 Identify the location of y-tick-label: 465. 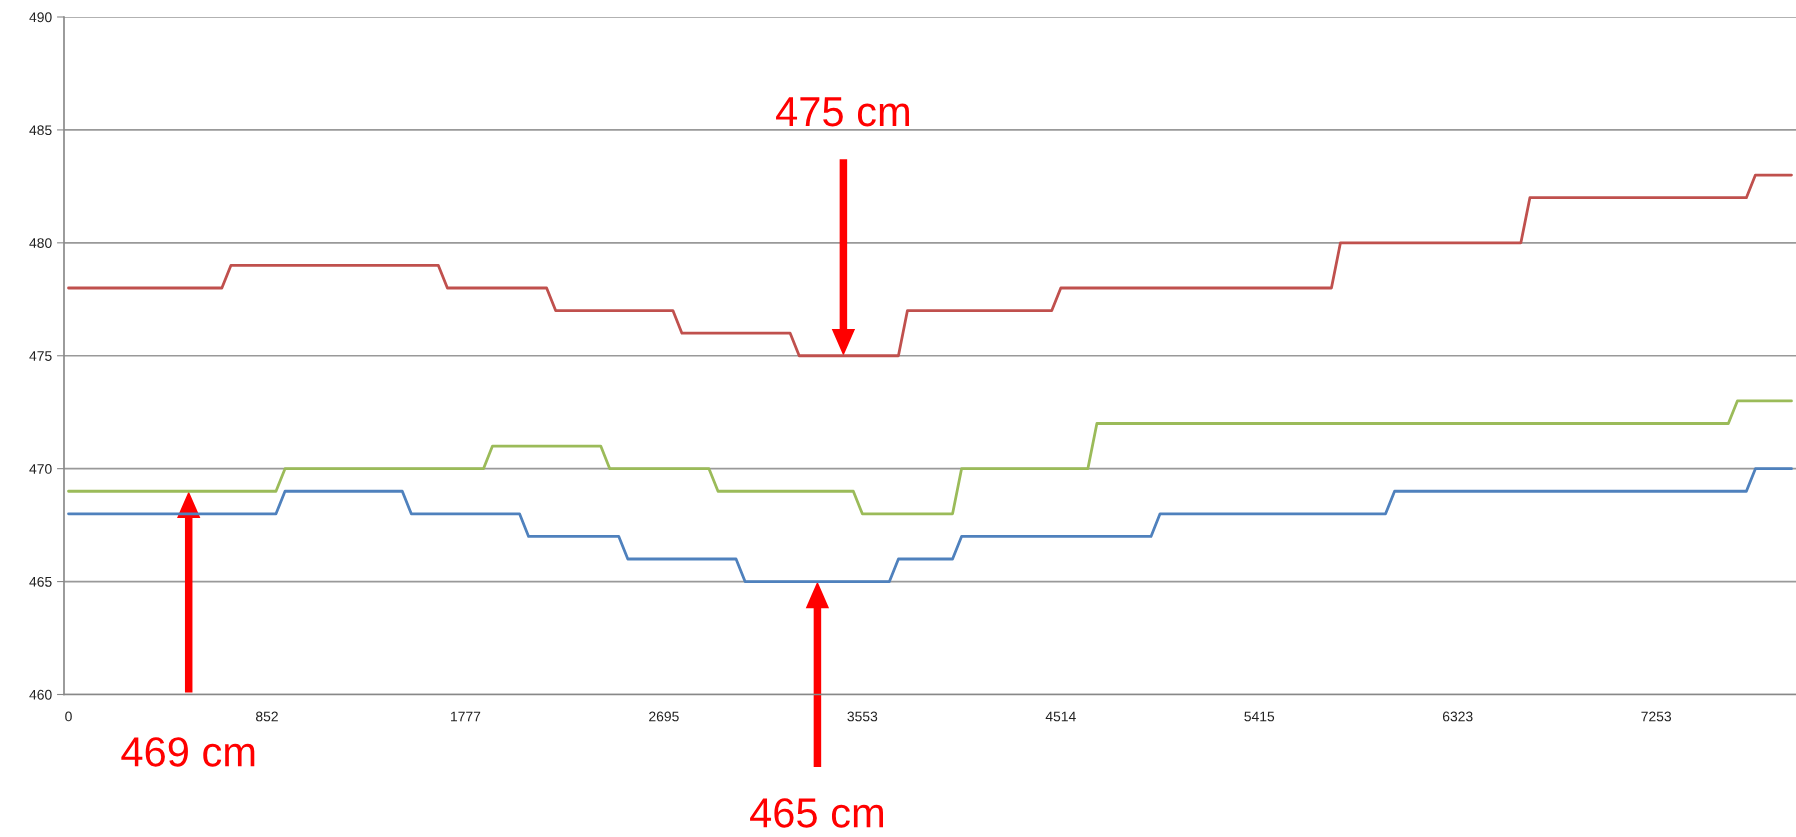
(40, 581).